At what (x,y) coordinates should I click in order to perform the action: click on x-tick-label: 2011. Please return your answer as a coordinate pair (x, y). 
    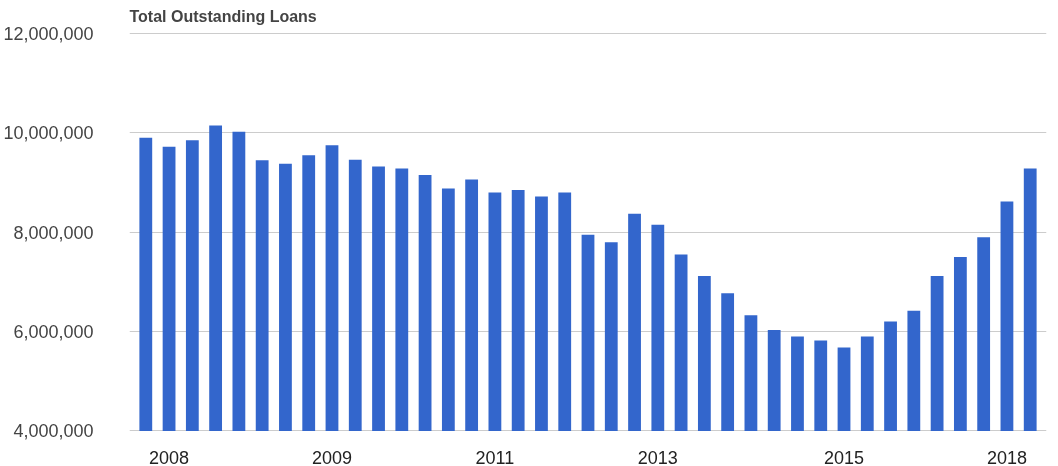
    Looking at the image, I should click on (495, 456).